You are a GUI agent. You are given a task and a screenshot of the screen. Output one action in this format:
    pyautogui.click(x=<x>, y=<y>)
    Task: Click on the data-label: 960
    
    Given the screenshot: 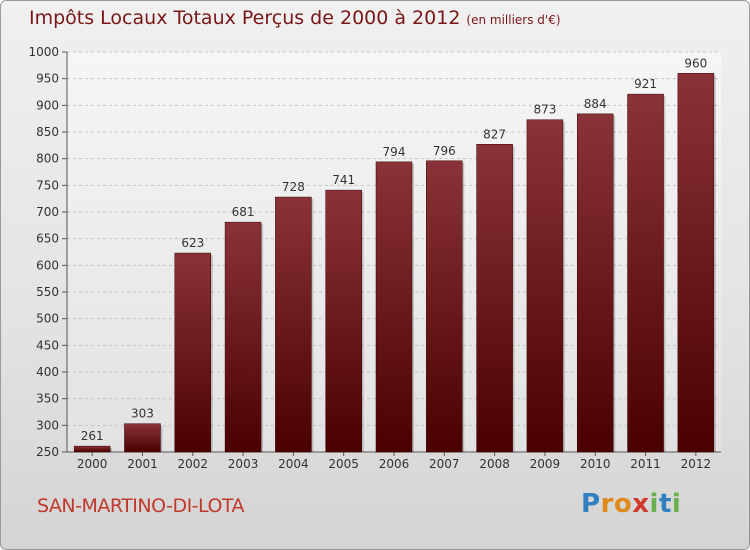 What is the action you would take?
    pyautogui.click(x=695, y=63)
    